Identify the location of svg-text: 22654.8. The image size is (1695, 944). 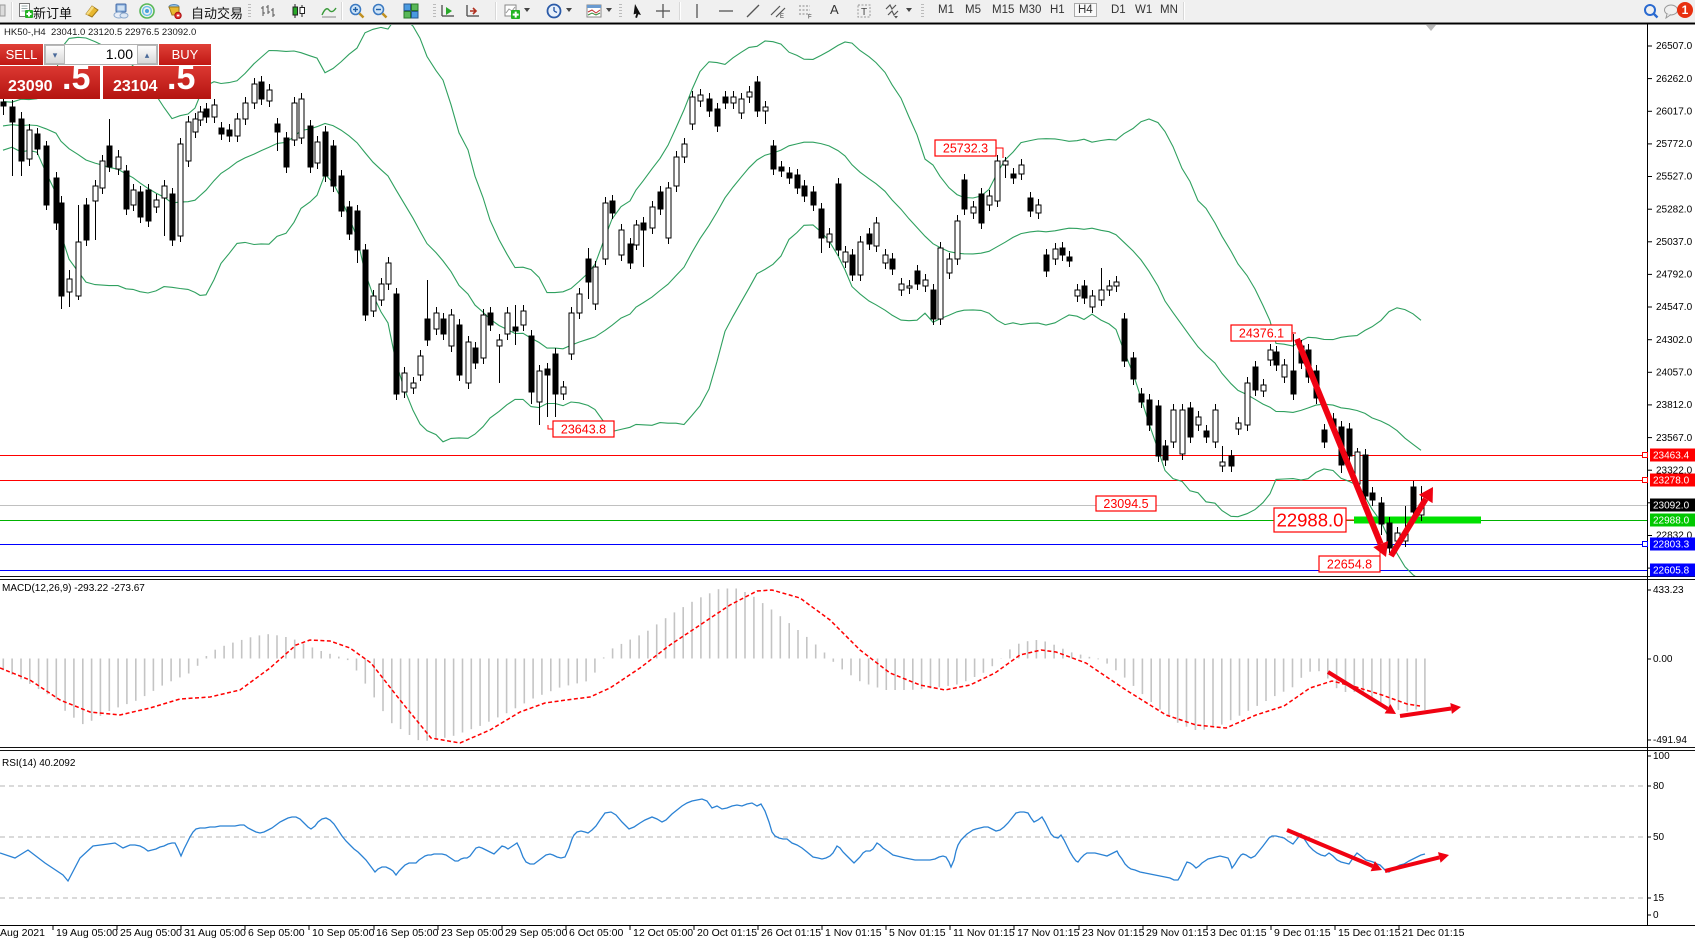
(1349, 565).